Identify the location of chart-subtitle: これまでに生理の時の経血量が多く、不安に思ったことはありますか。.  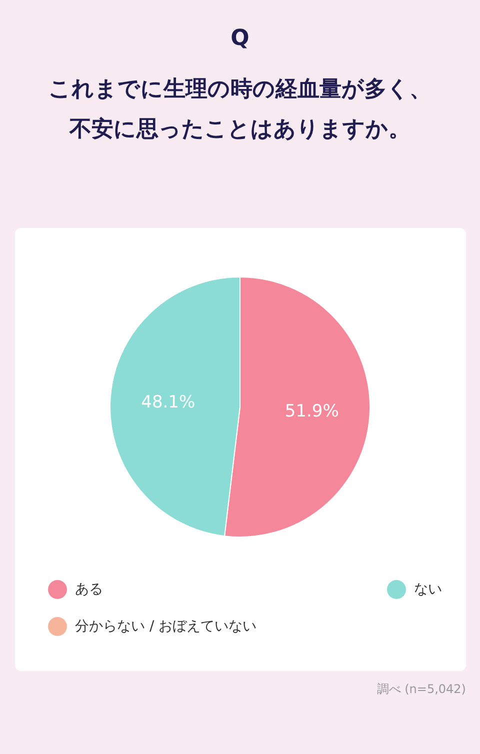
(240, 110).